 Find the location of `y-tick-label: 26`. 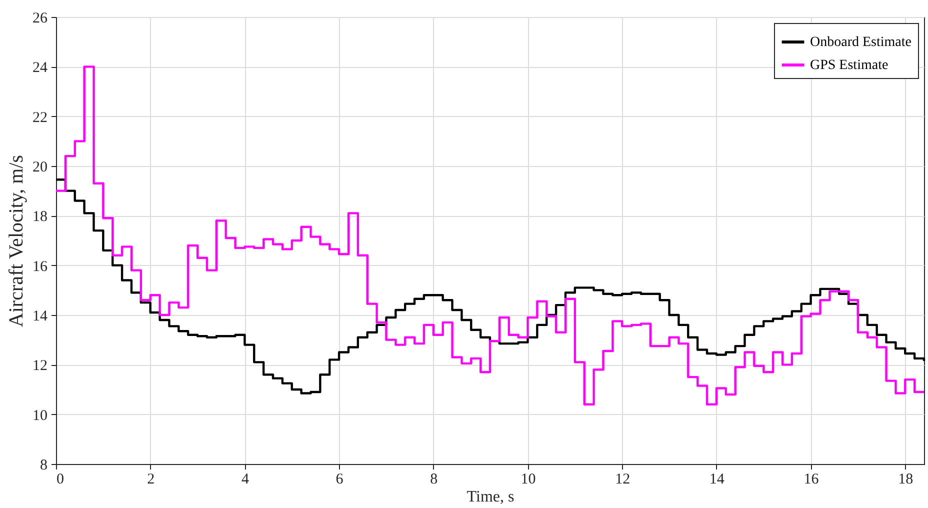

y-tick-label: 26 is located at coordinates (40, 18).